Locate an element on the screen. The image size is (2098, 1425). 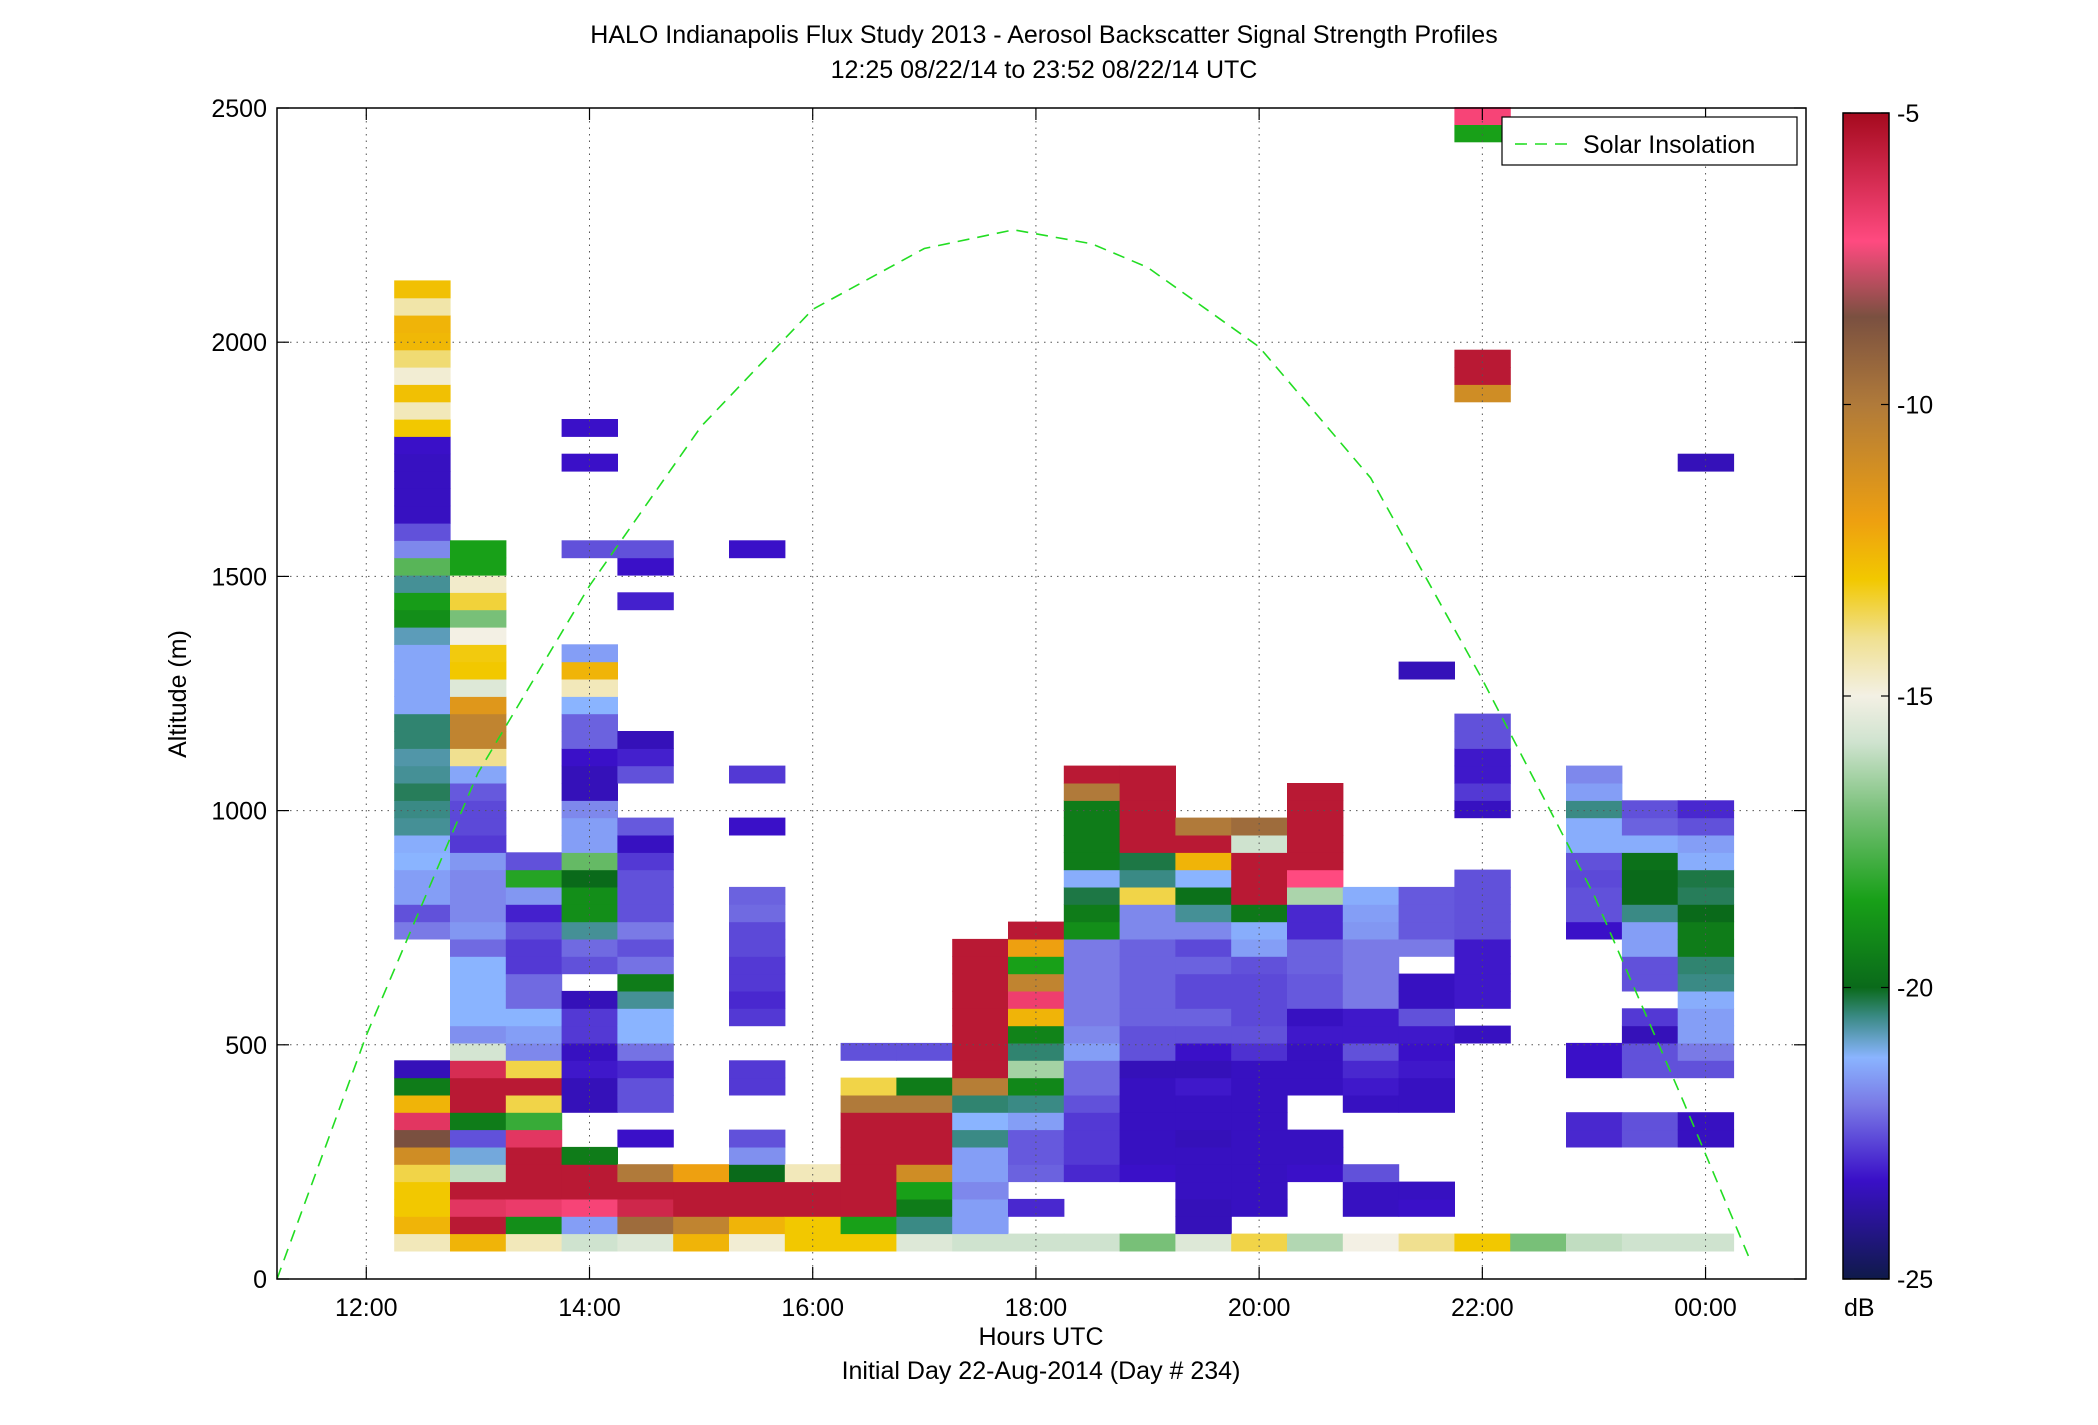
x-tick-label: 16:00 is located at coordinates (812, 1308).